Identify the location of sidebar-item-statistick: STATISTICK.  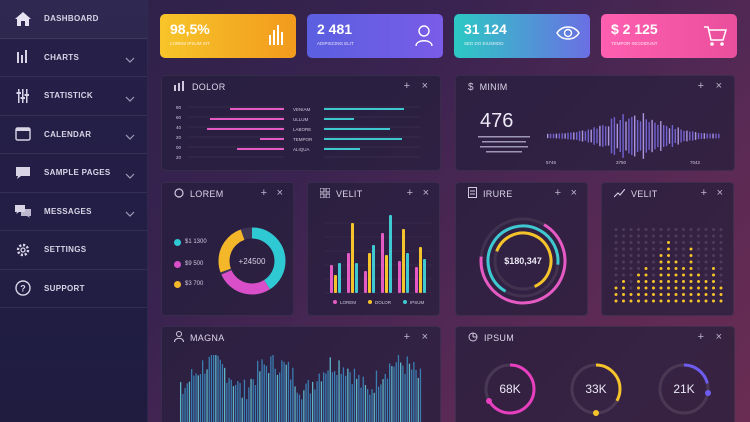
(73, 96).